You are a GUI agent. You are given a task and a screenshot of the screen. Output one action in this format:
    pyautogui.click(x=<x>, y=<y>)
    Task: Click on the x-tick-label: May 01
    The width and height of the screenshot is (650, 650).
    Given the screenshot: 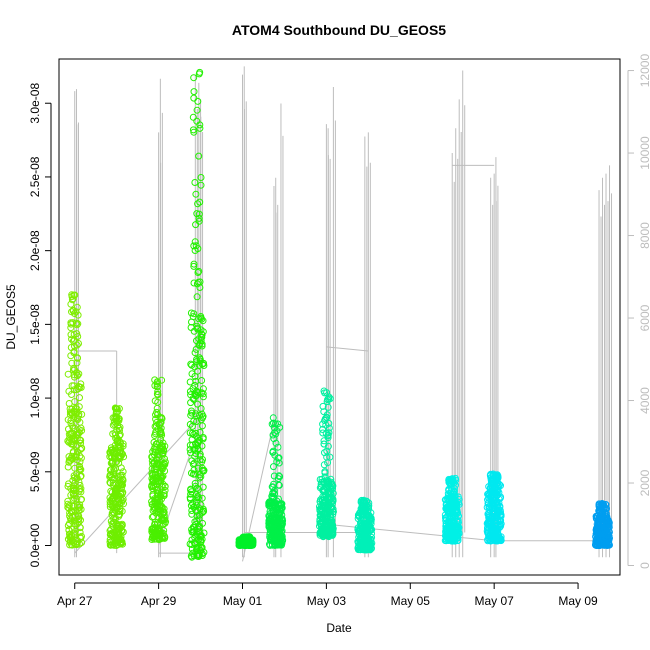 What is the action you would take?
    pyautogui.click(x=243, y=601)
    